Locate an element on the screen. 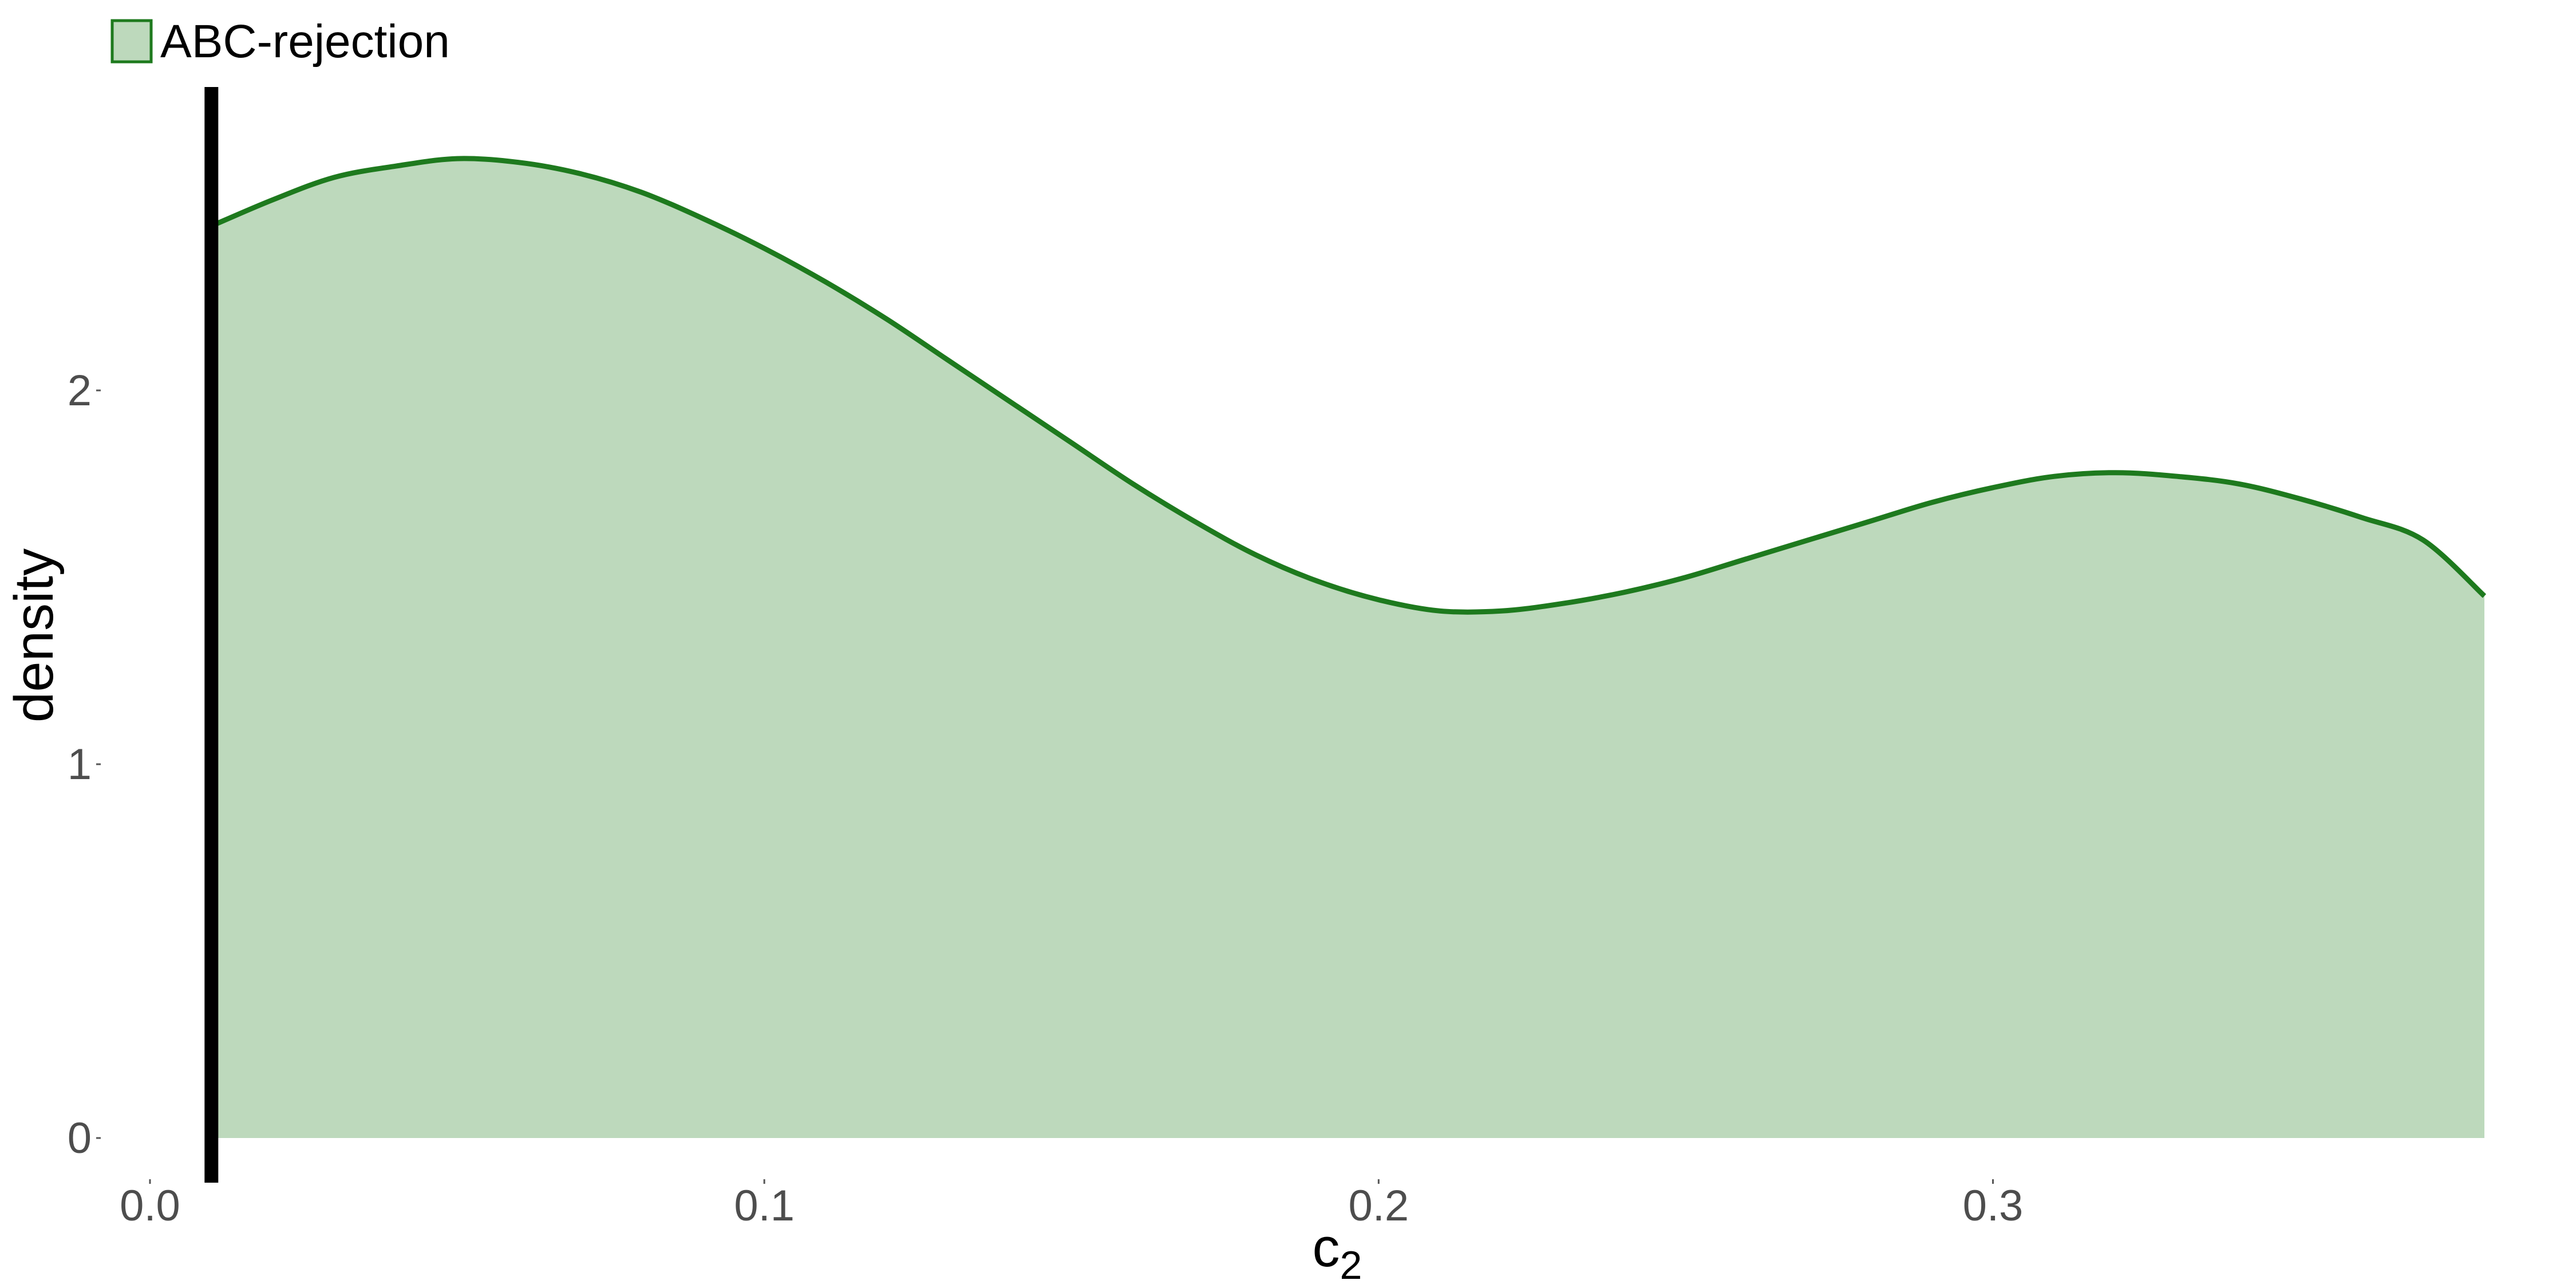 The image size is (2576, 1288). x-axis-title-subscript: 2 is located at coordinates (1351, 1265).